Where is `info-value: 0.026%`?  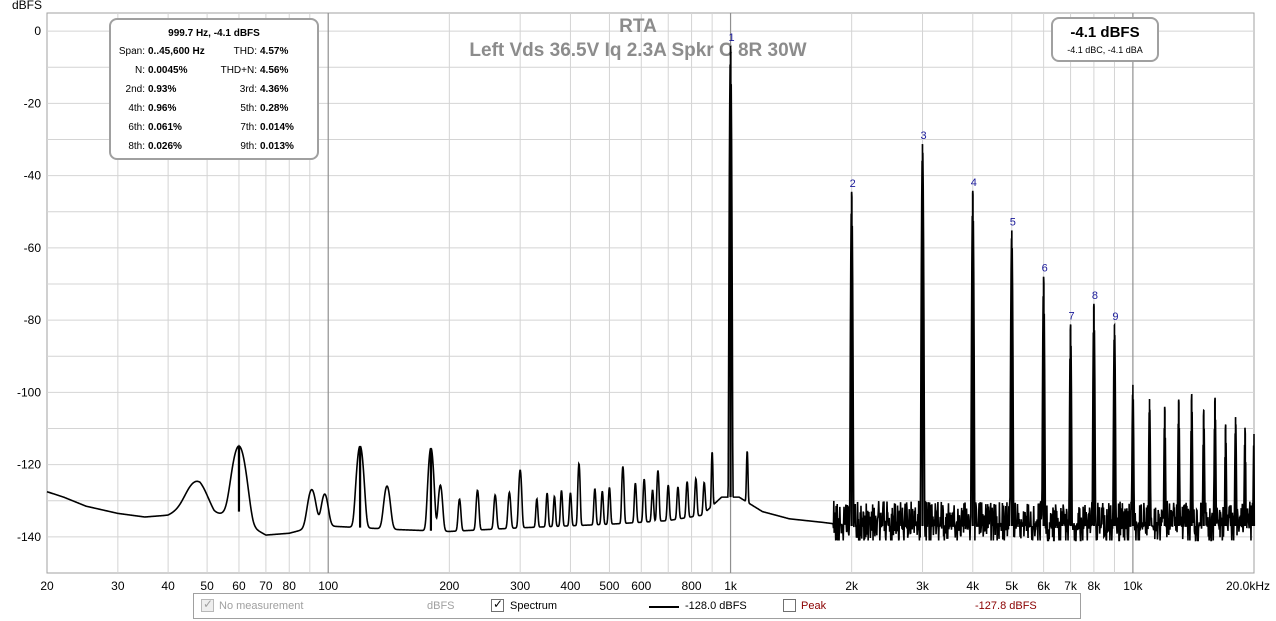
info-value: 0.026% is located at coordinates (165, 146).